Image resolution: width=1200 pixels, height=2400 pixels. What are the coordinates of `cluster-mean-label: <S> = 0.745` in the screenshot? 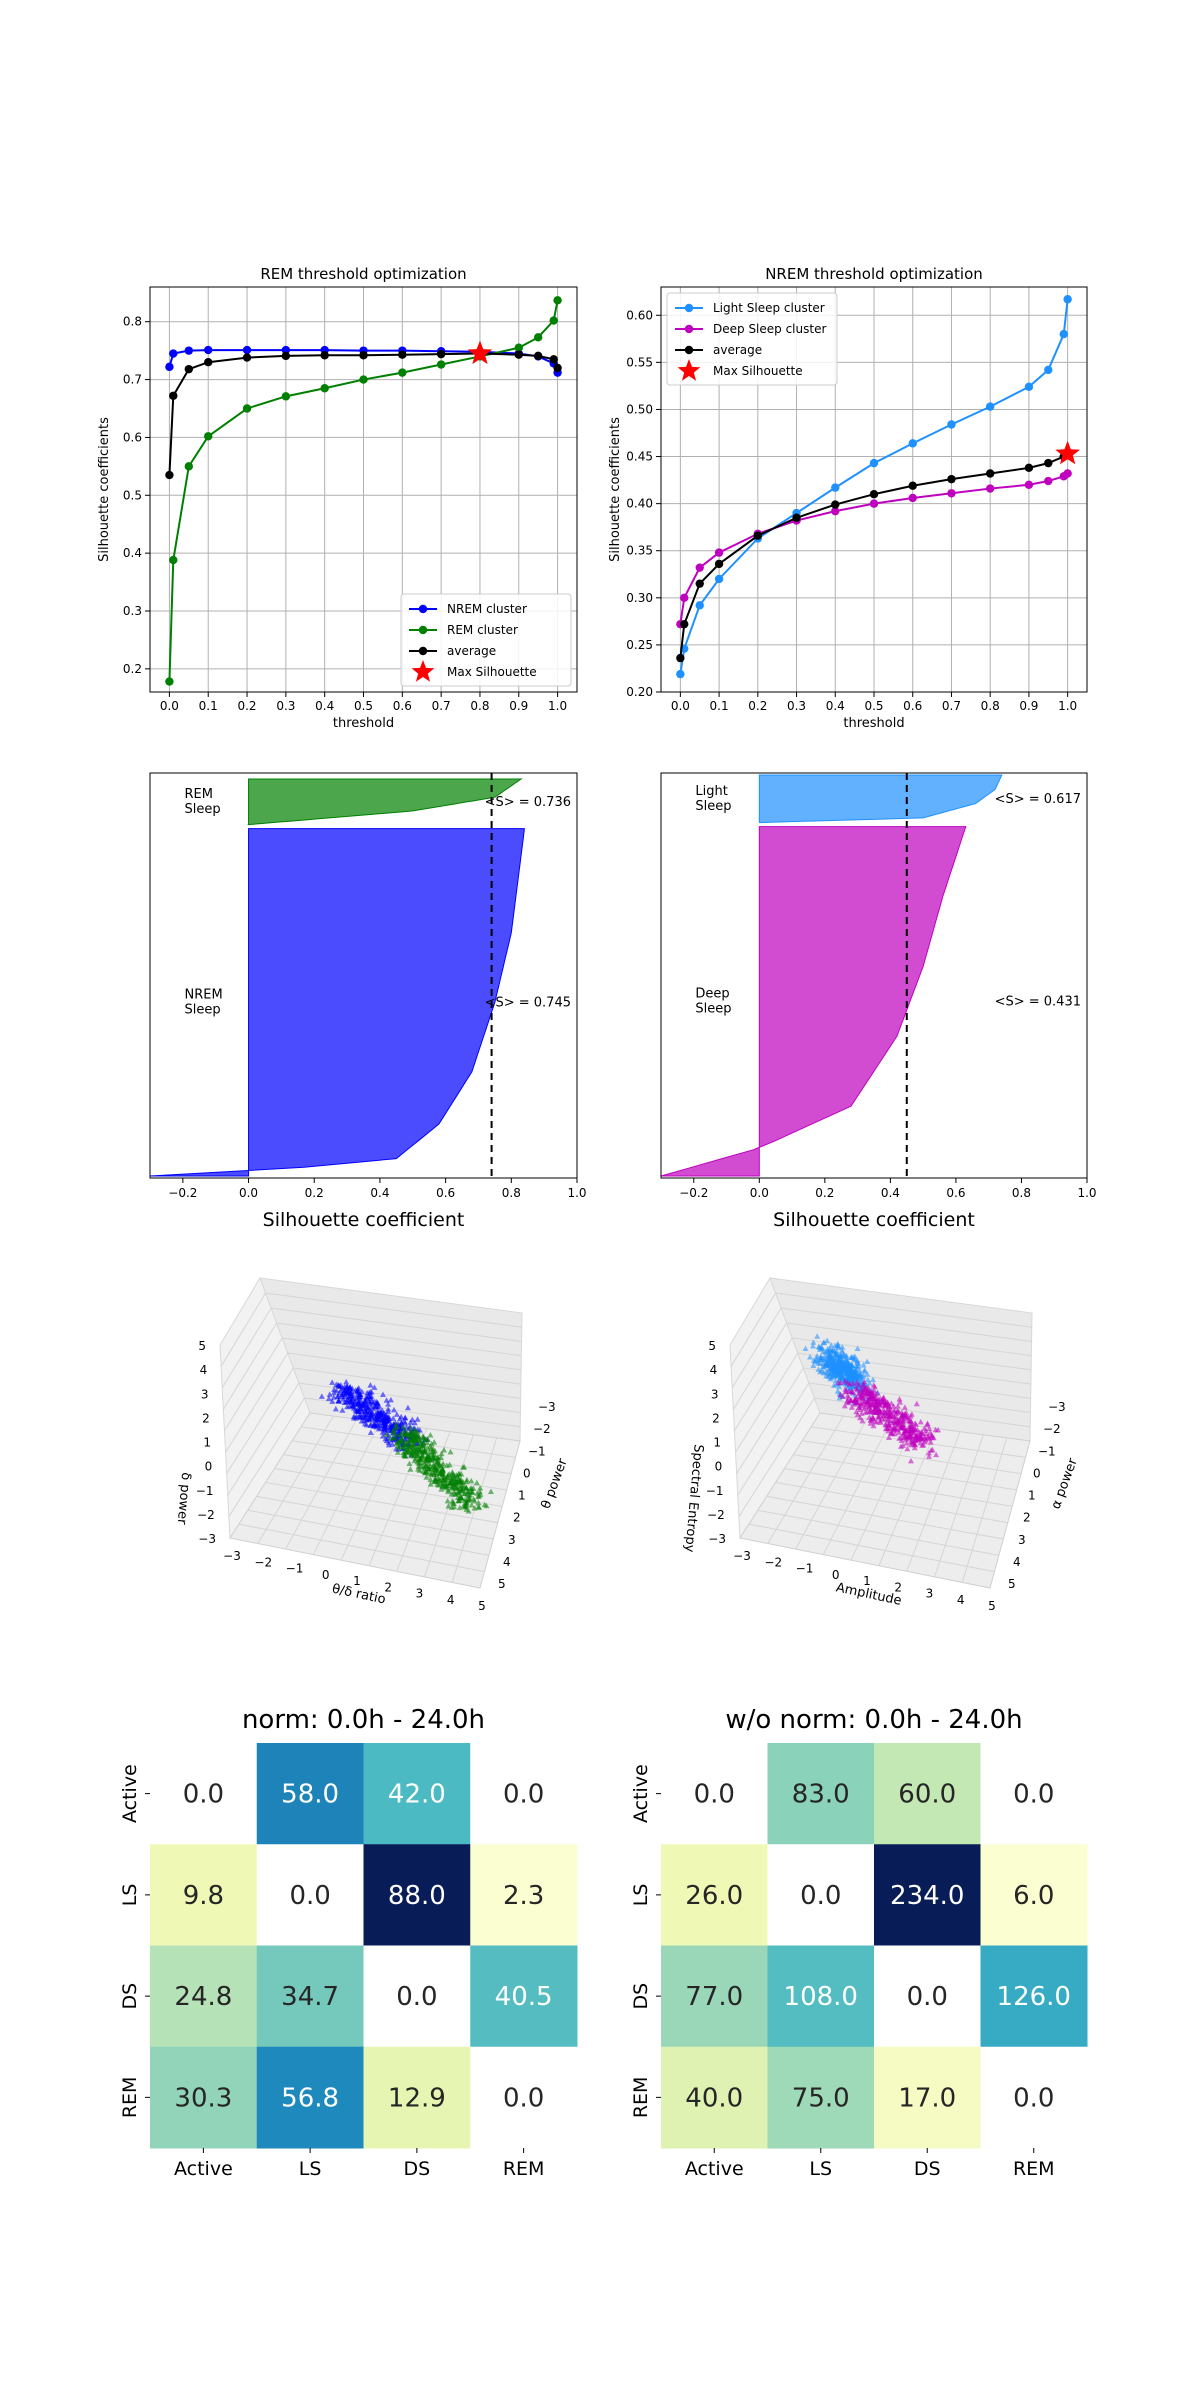 It's located at (528, 1002).